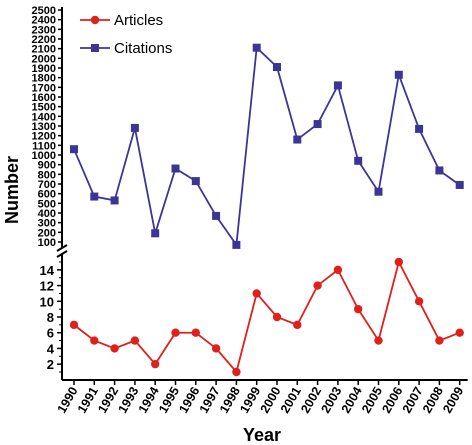  I want to click on y-tick-label: 14, so click(47, 270).